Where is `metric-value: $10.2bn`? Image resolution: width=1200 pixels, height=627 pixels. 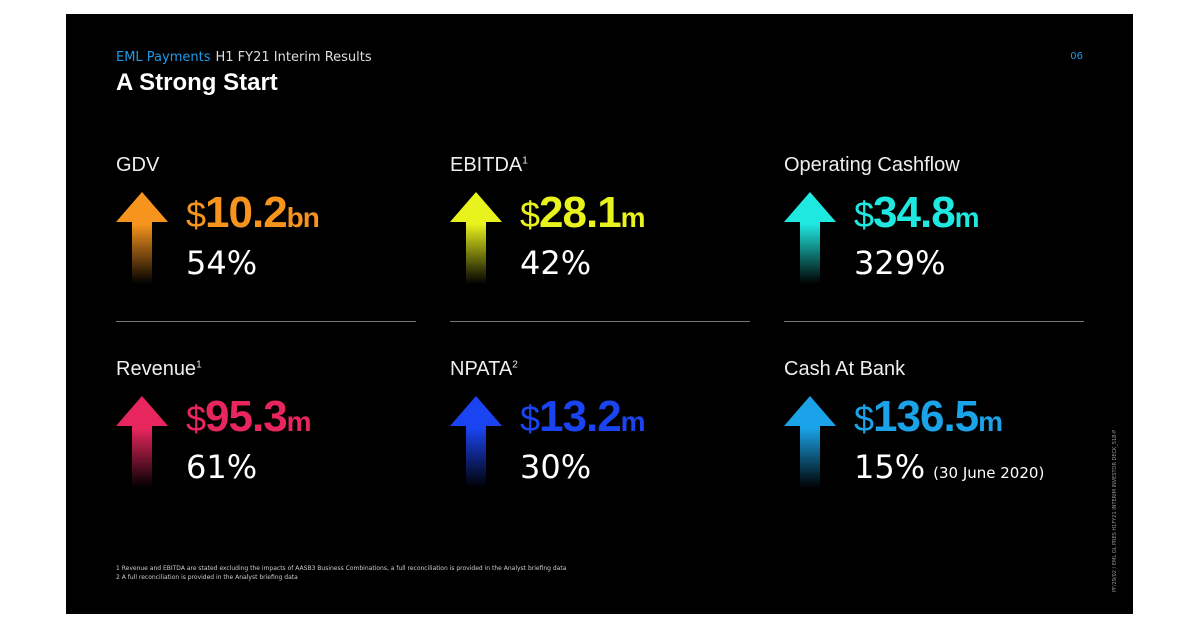 metric-value: $10.2bn is located at coordinates (253, 213).